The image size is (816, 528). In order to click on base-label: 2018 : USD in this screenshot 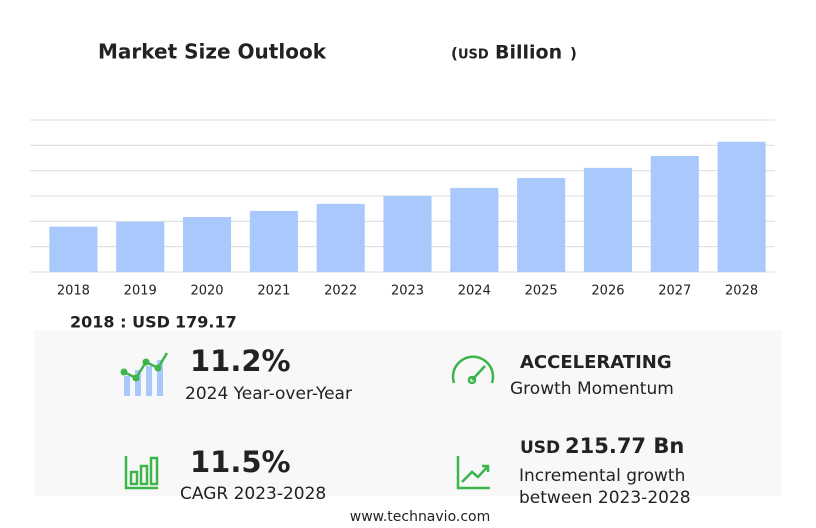, I will do `click(120, 322)`.